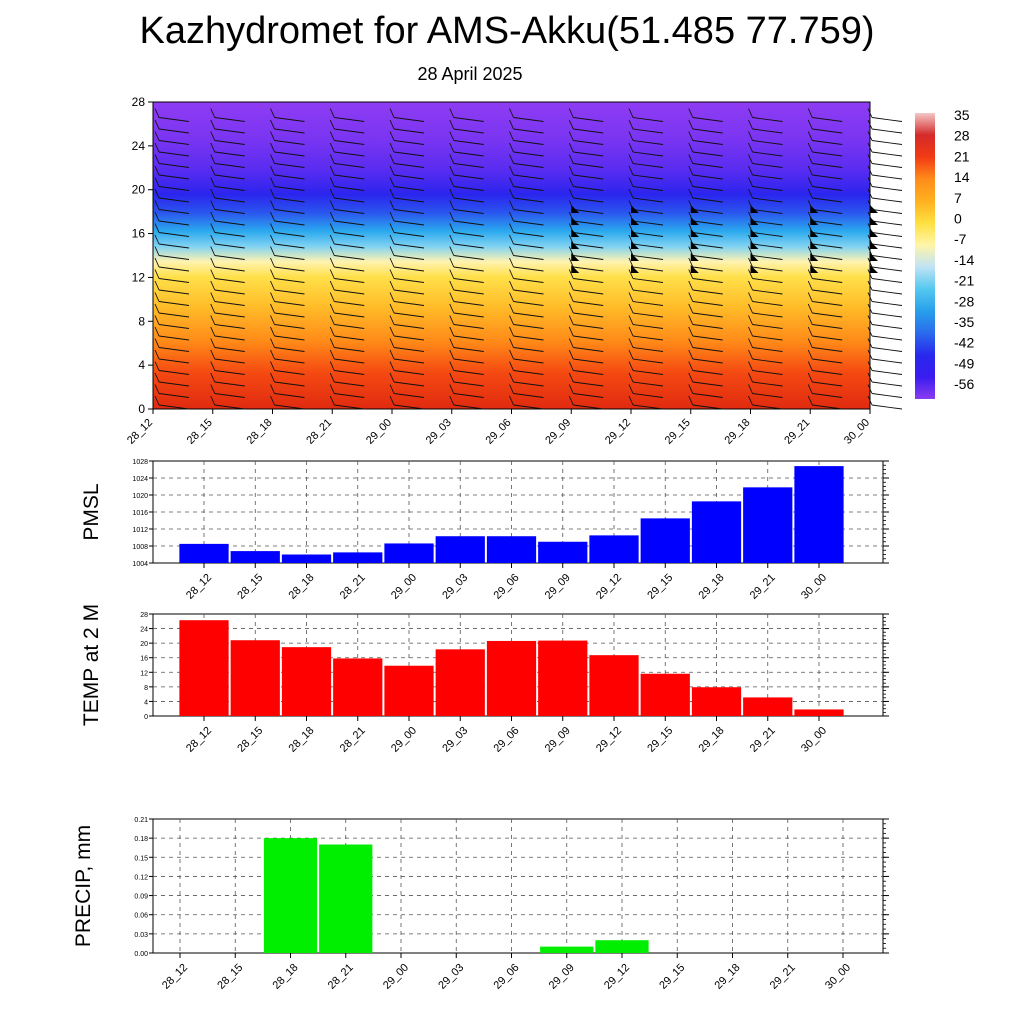 The height and width of the screenshot is (1024, 1024). Describe the element at coordinates (141, 839) in the screenshot. I see `y-tick-label: 0.18` at that location.